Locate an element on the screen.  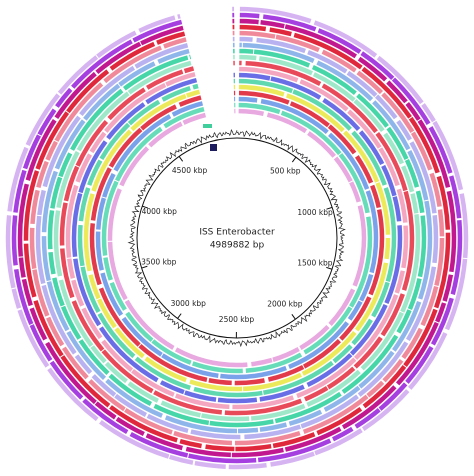
tick-label: 4000 kbp is located at coordinates (160, 211).